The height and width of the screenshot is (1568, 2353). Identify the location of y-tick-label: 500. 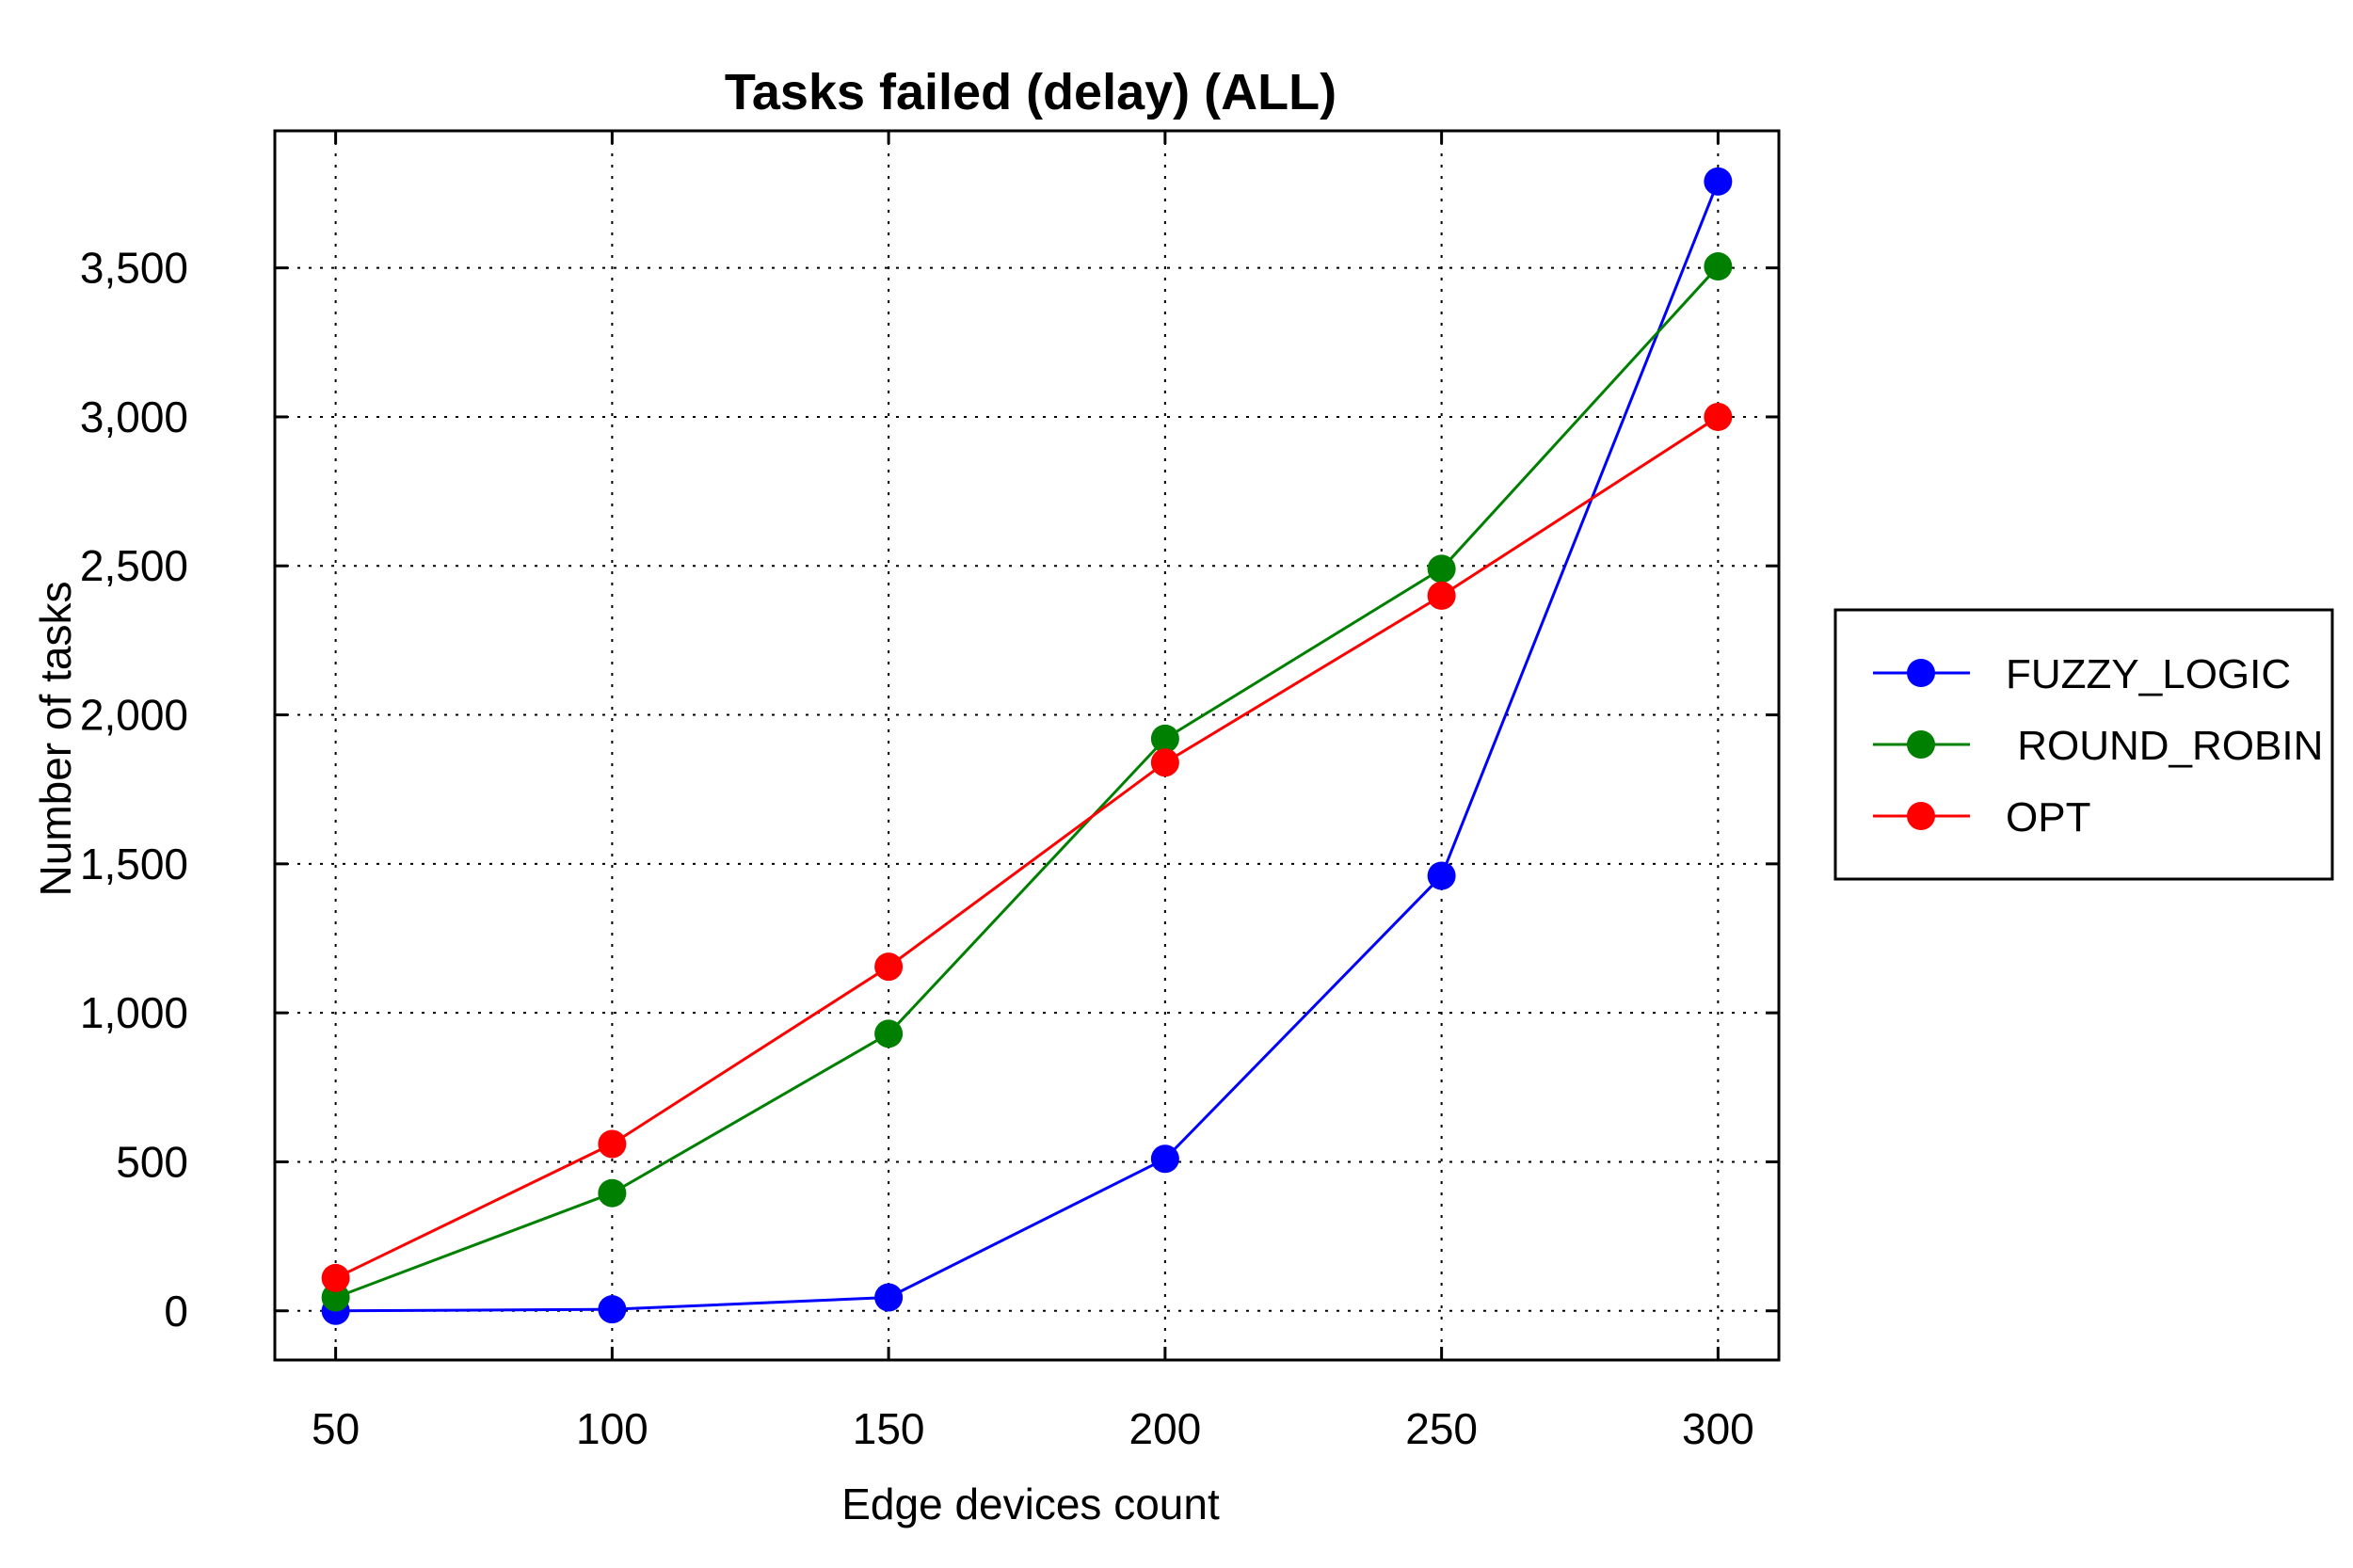
(152, 1161).